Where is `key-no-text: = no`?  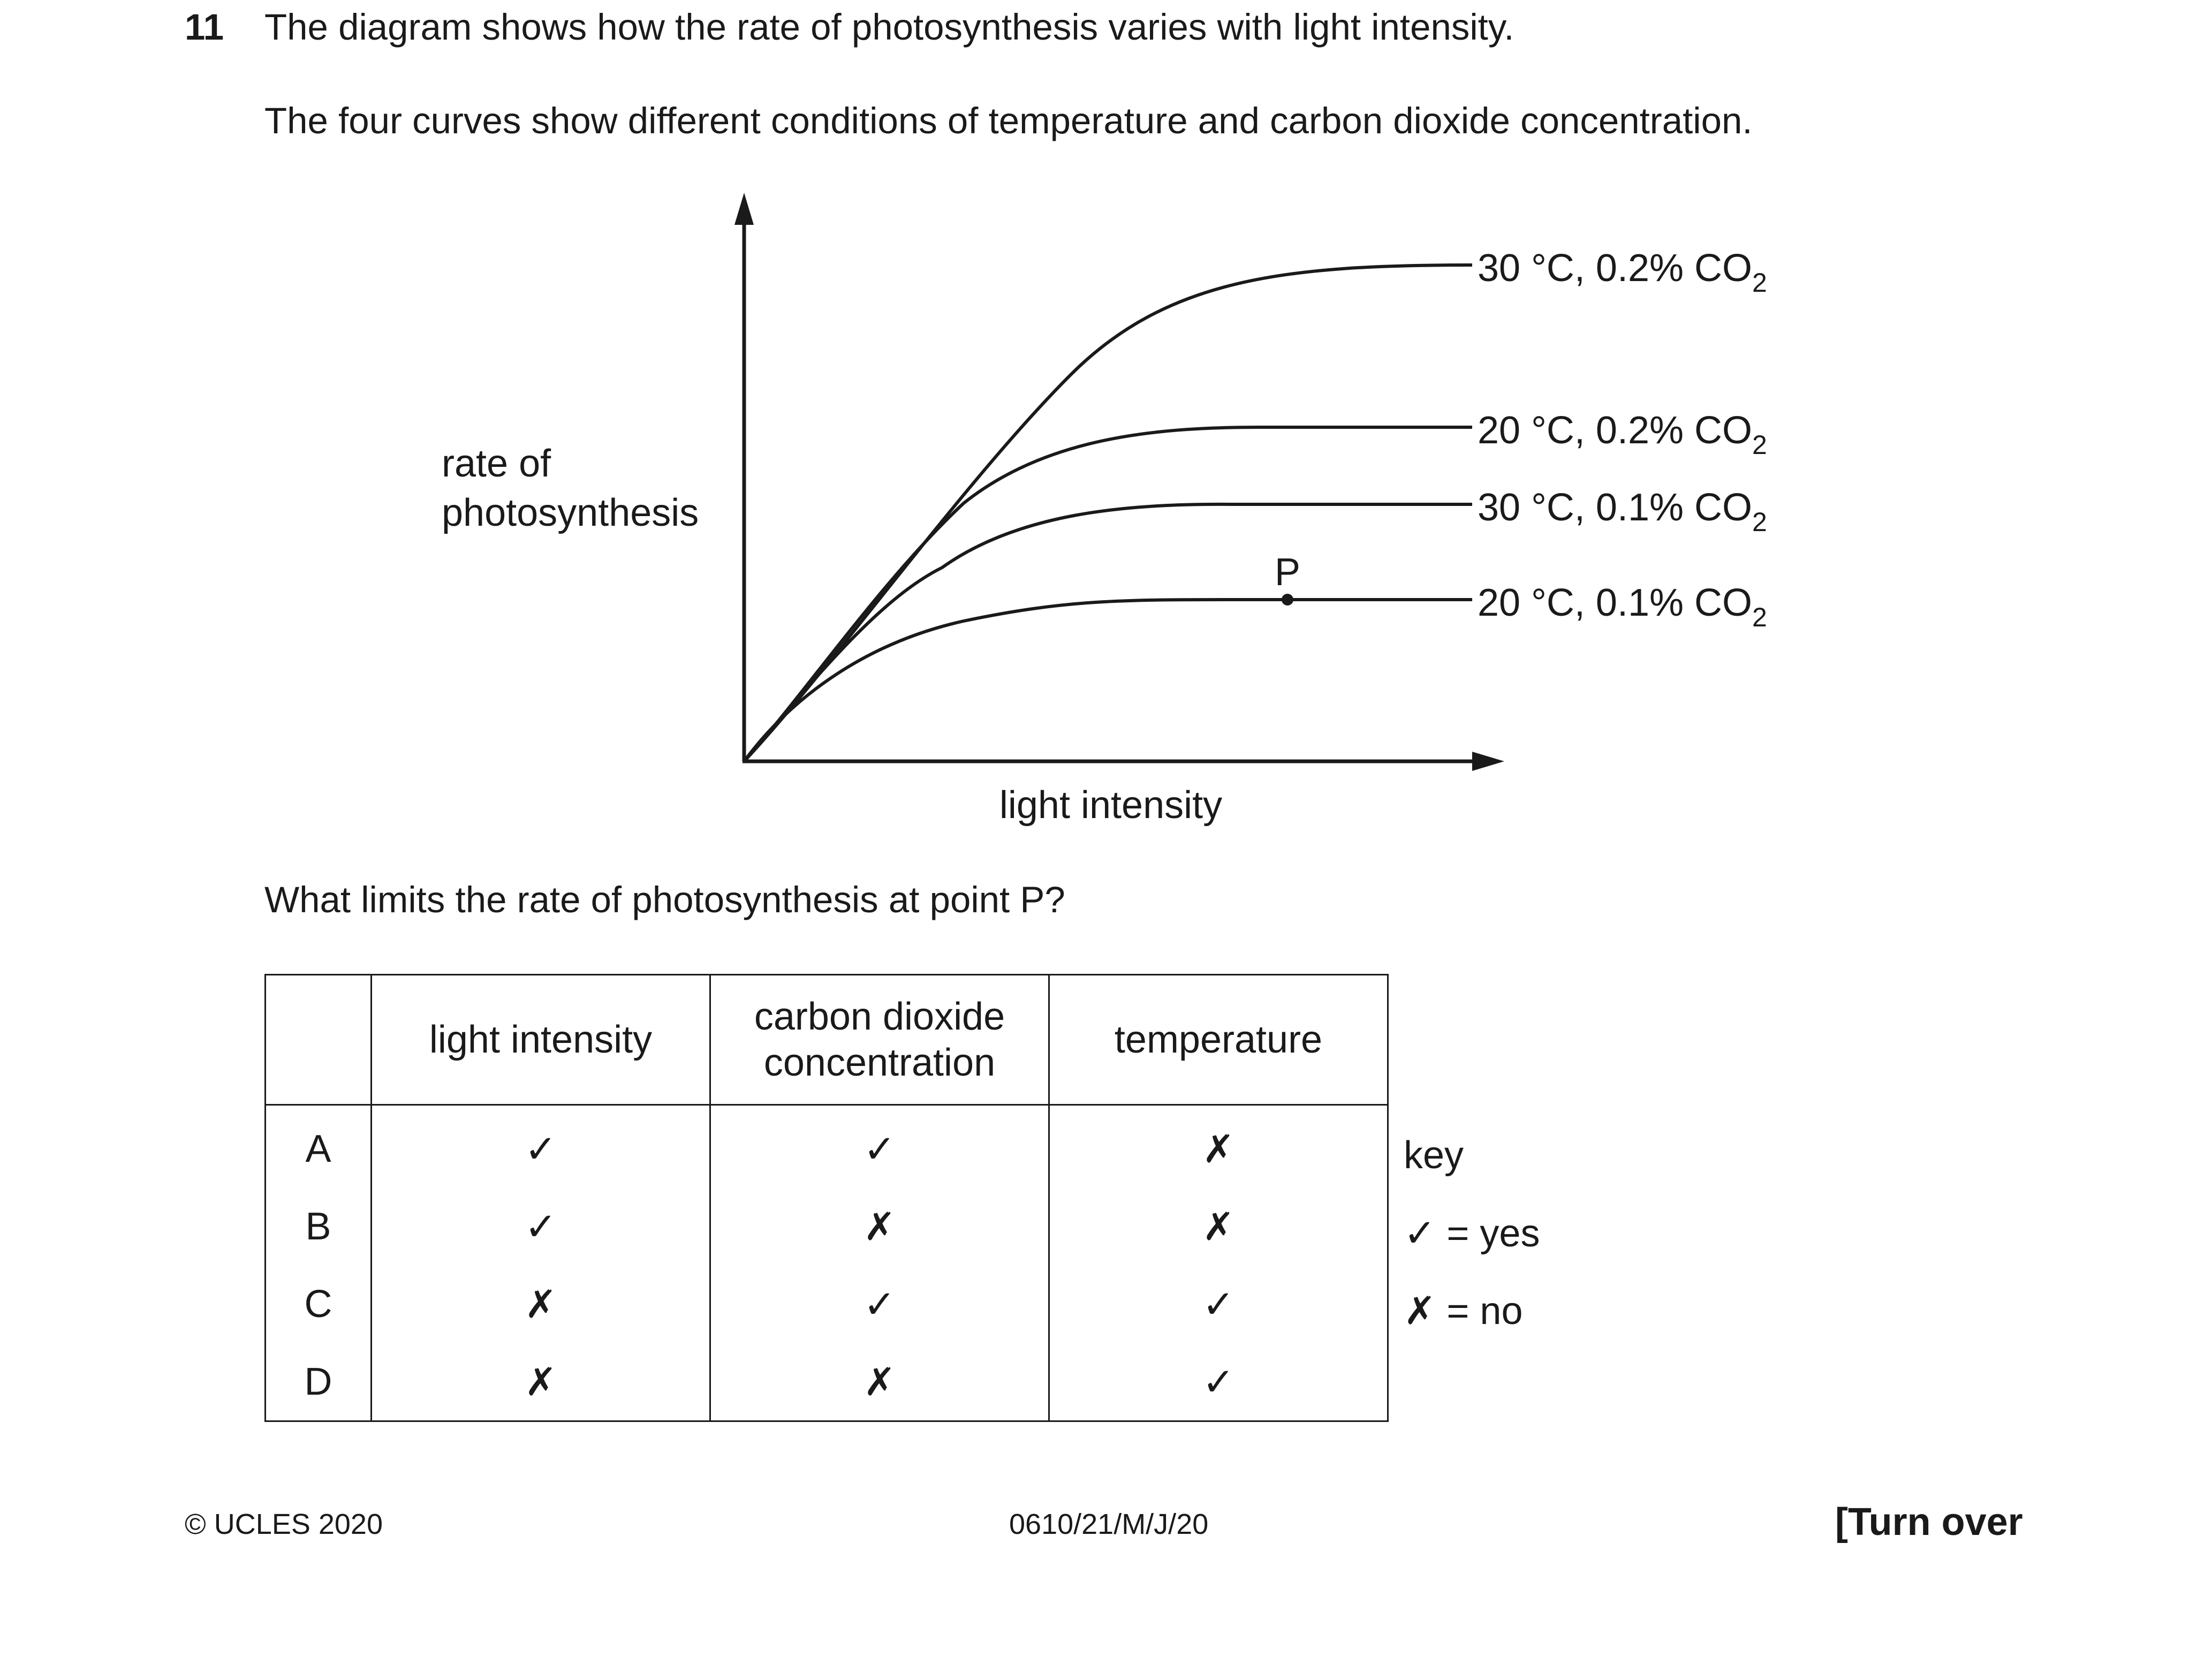 key-no-text: = no is located at coordinates (1485, 1311).